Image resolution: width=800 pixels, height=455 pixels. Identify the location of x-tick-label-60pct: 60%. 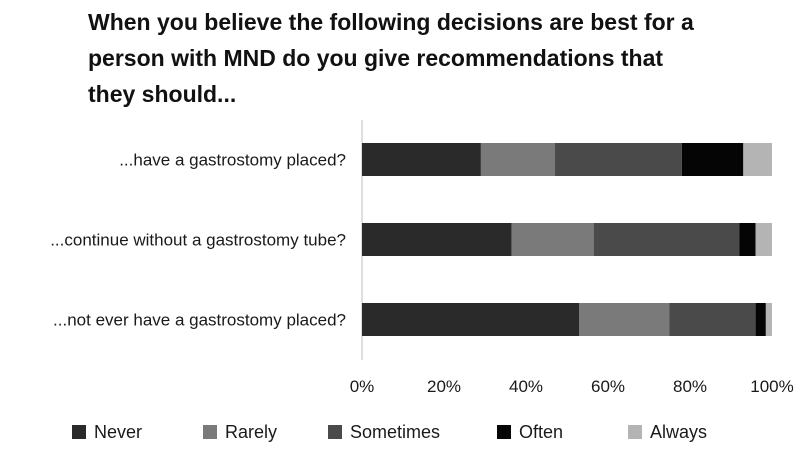
(608, 386).